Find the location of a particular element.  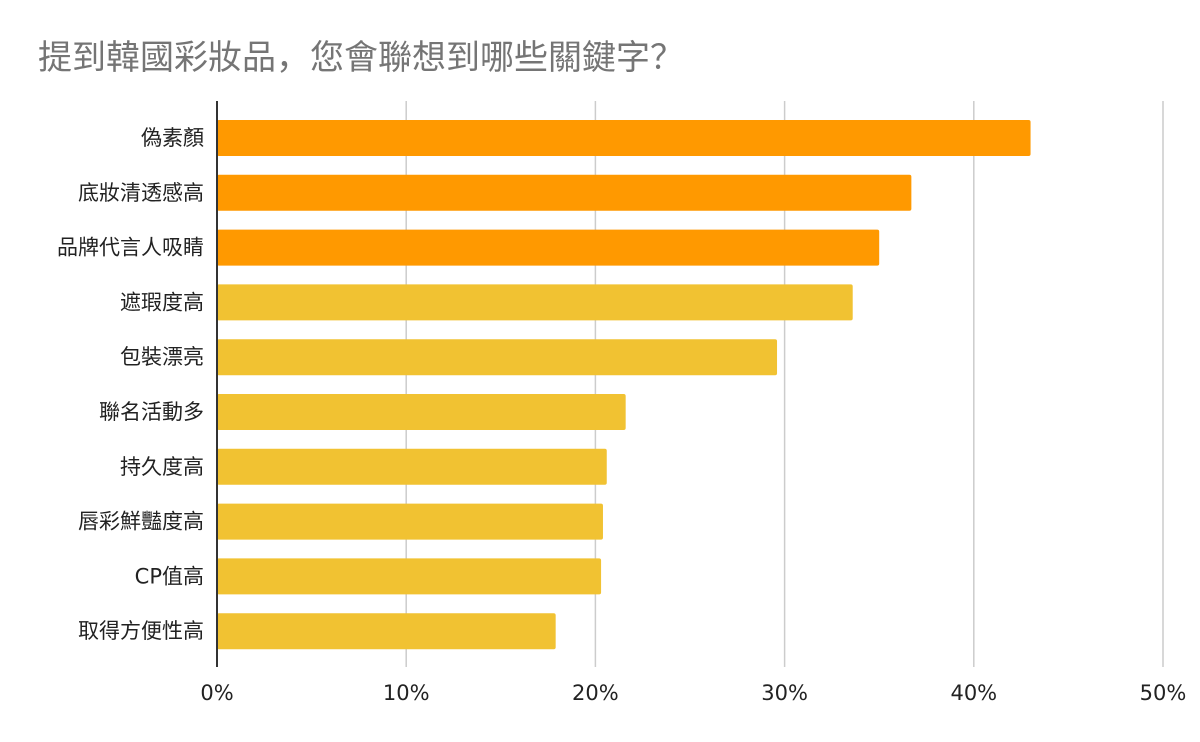

category-label: 取得方便性高 is located at coordinates (141, 631).